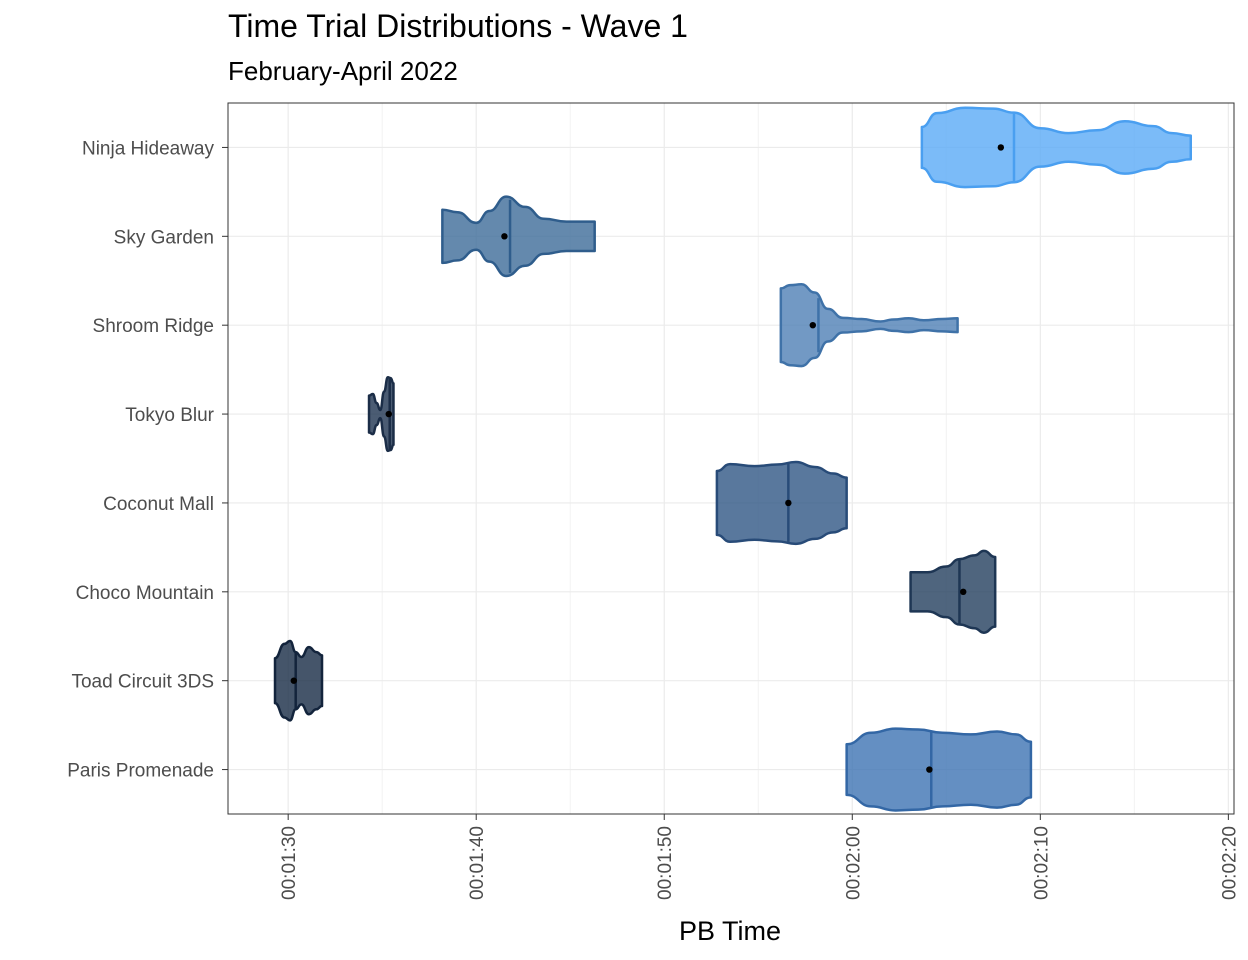 The width and height of the screenshot is (1248, 960). I want to click on y-tick-label: Tokyo Blur, so click(169, 415).